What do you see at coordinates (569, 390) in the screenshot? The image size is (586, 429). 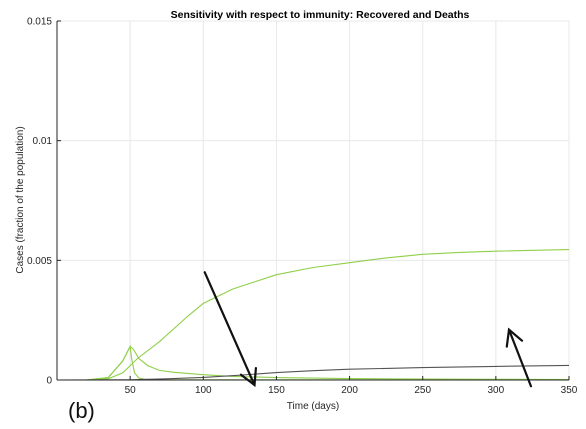 I see `x-tick-label: 350` at bounding box center [569, 390].